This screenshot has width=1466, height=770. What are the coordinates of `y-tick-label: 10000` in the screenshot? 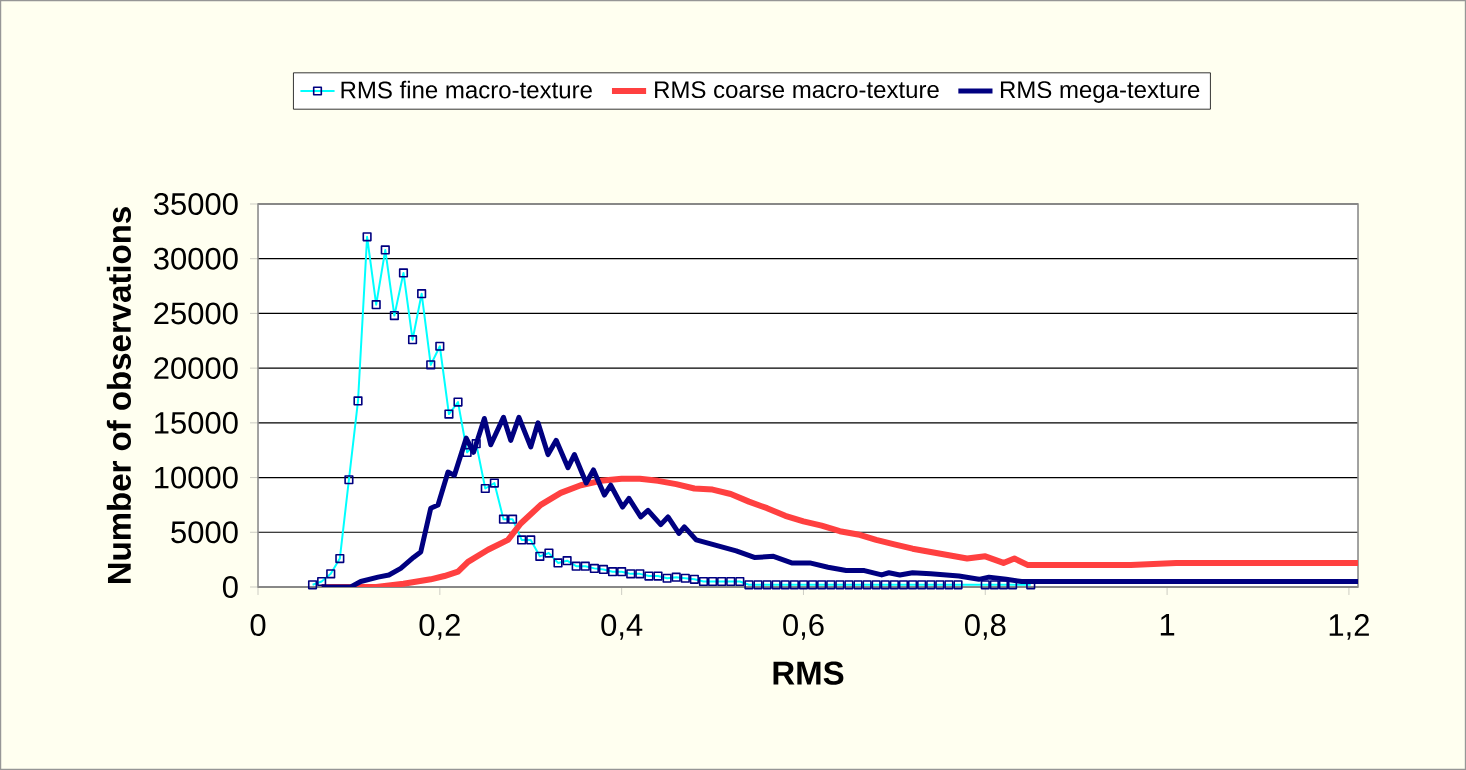 It's located at (196, 477).